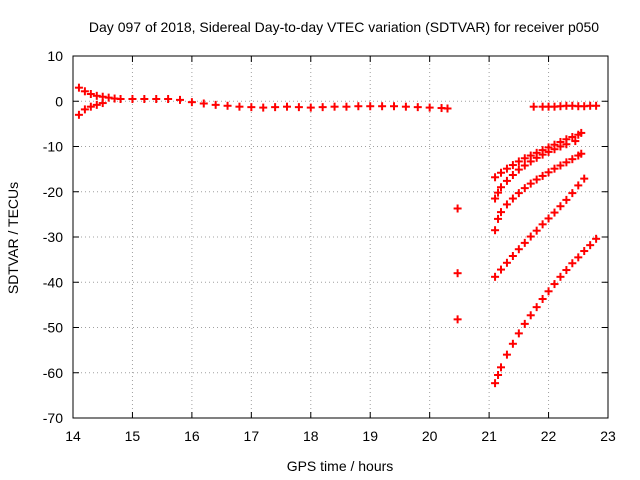 This screenshot has height=480, width=640. I want to click on y-tick-label: -50, so click(53, 328).